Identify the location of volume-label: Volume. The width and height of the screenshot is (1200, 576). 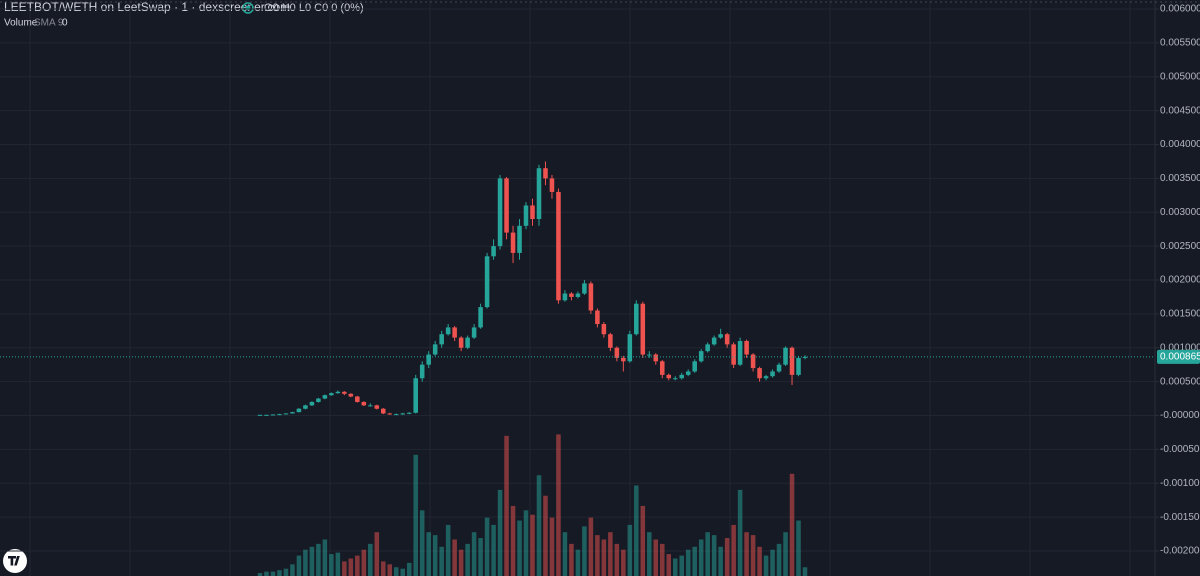
(21, 23).